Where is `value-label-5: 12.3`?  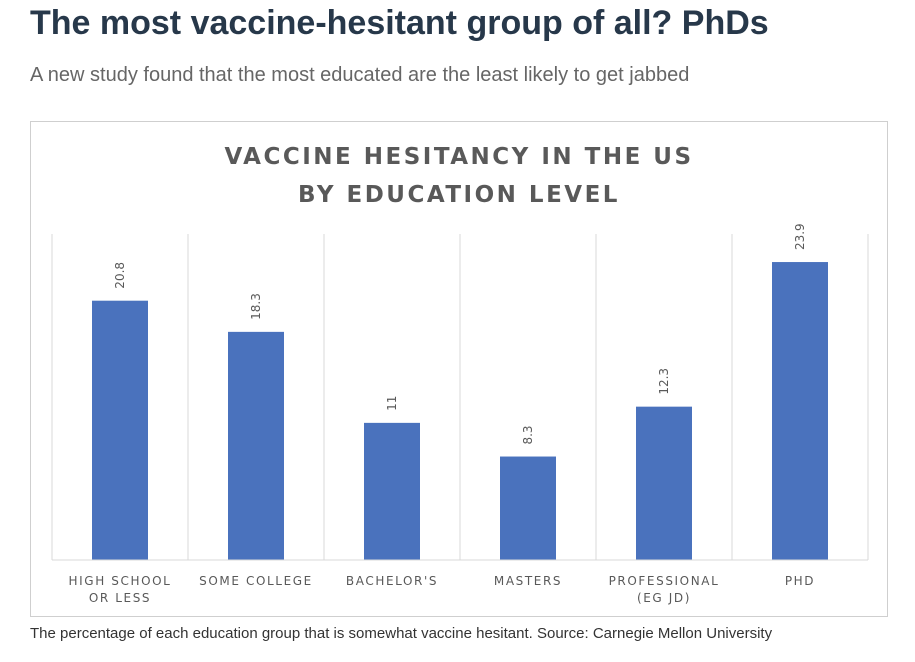
value-label-5: 12.3 is located at coordinates (664, 381).